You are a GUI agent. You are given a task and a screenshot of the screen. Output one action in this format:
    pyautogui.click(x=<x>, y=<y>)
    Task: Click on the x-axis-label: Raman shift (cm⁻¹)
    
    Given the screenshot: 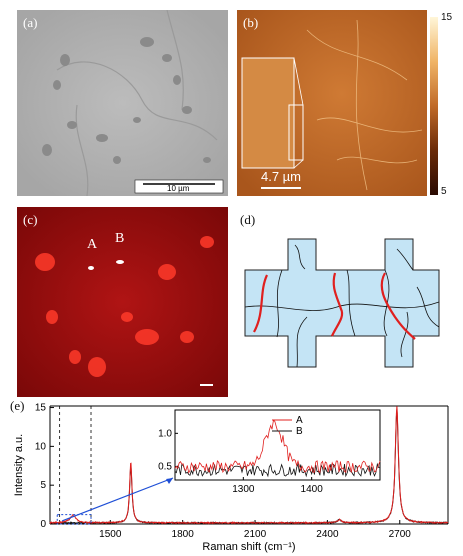 What is the action you would take?
    pyautogui.click(x=248, y=547)
    